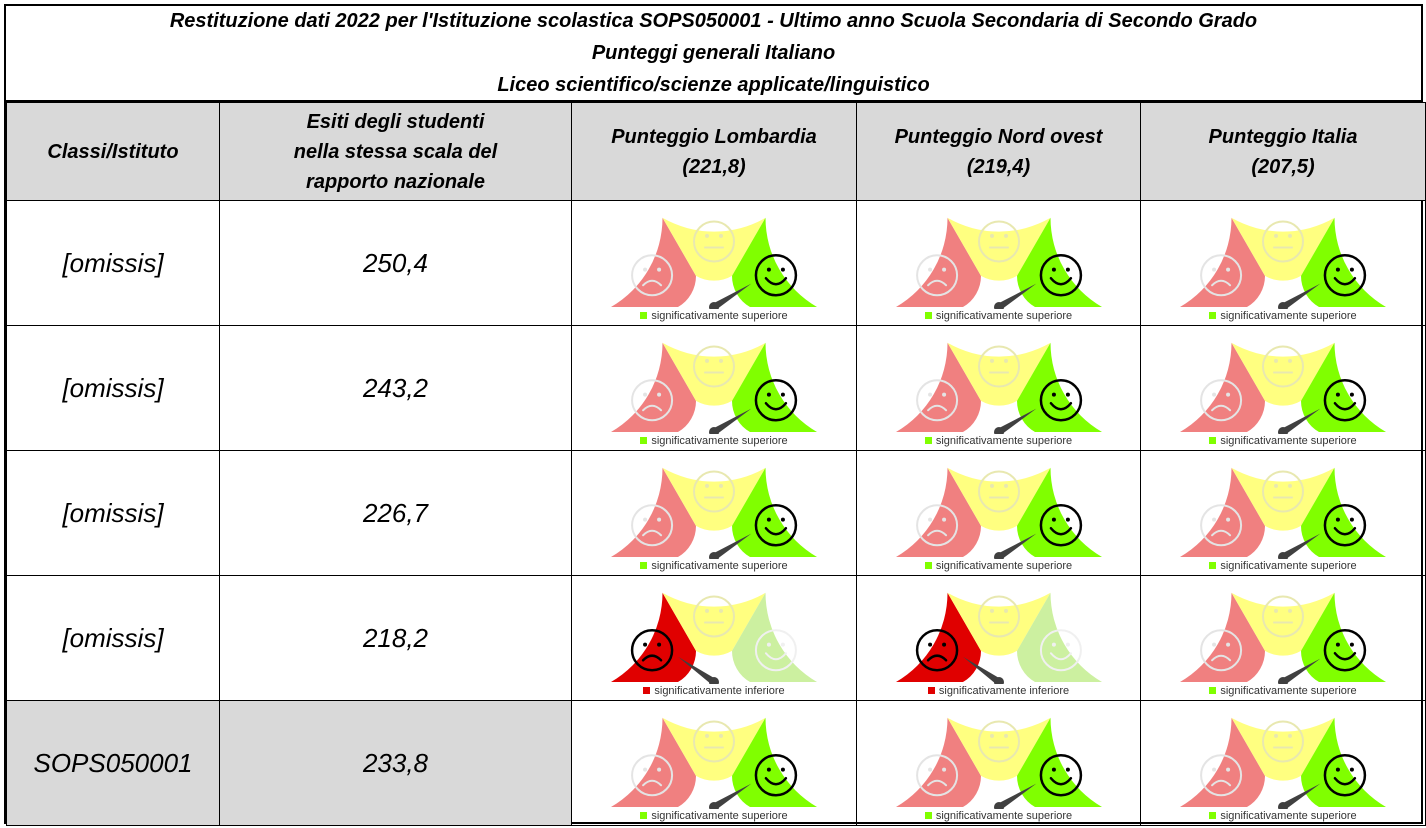 This screenshot has width=1426, height=828. What do you see at coordinates (395, 263) in the screenshot?
I see `student-score: 250,4` at bounding box center [395, 263].